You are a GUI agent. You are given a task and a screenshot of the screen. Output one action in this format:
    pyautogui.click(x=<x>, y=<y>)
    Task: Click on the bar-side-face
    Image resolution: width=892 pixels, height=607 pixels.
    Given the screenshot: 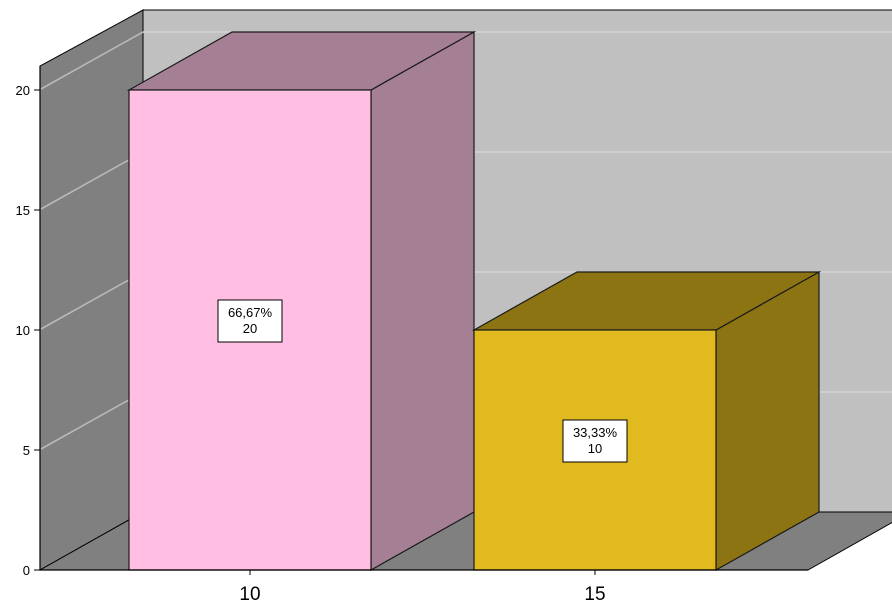 What is the action you would take?
    pyautogui.click(x=422, y=301)
    